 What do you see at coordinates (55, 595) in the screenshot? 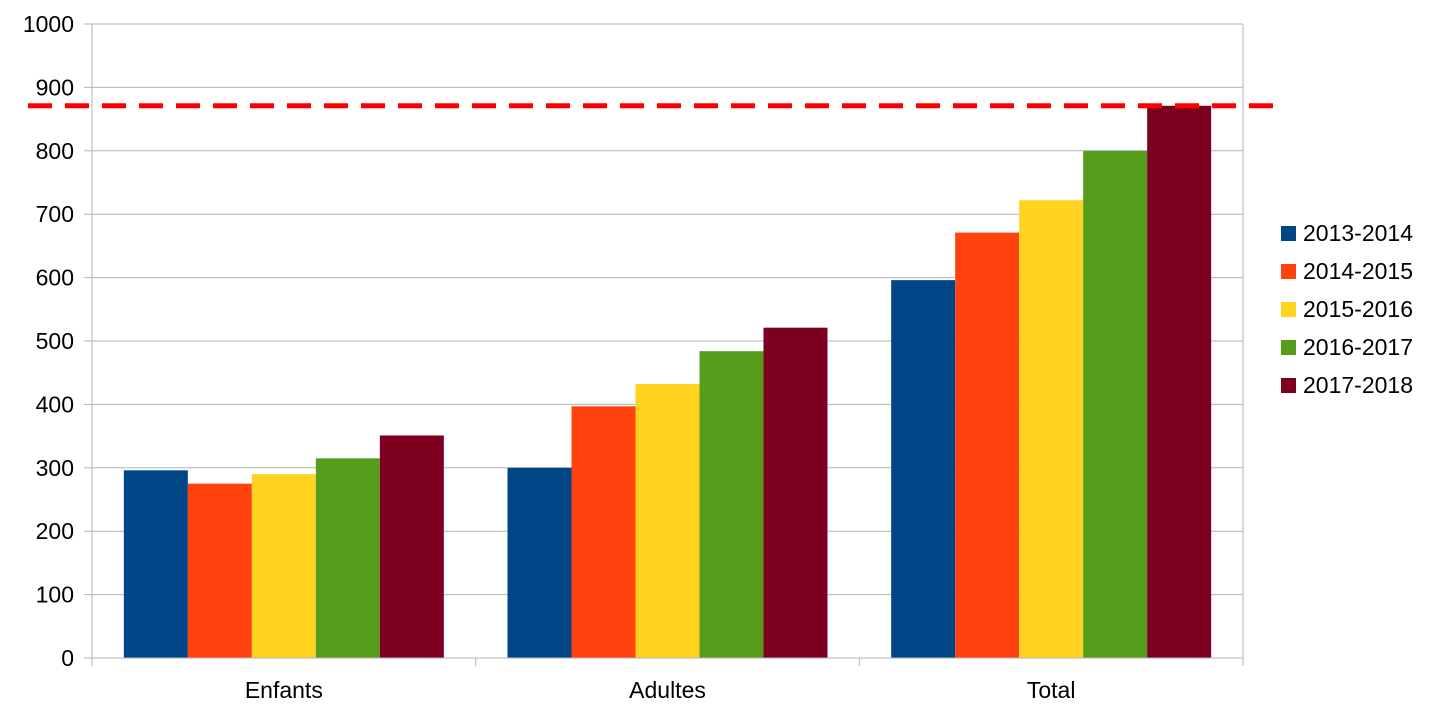
I see `y-tick-label: 100` at bounding box center [55, 595].